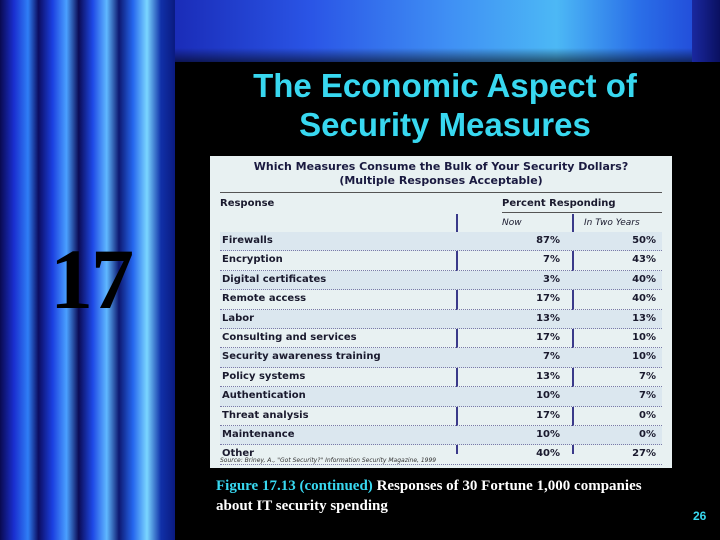  What do you see at coordinates (441, 455) in the screenshot?
I see `table-row: Other 40% 27%` at bounding box center [441, 455].